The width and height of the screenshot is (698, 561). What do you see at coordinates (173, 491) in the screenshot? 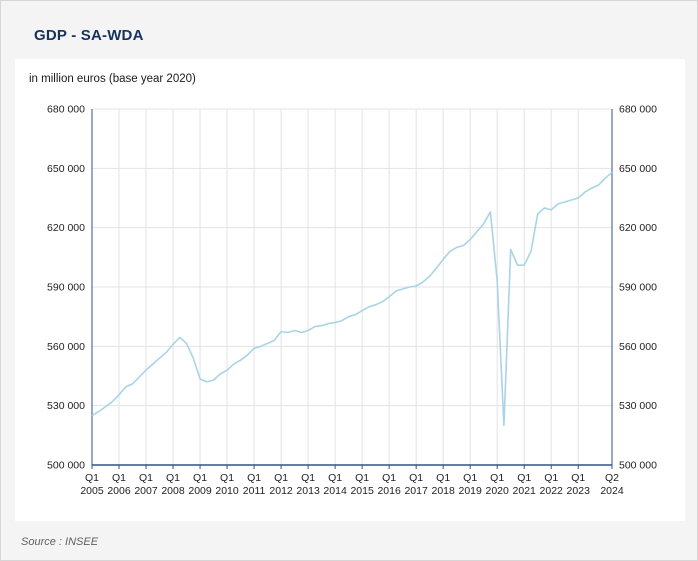
I see `x-tick-year: 2008` at bounding box center [173, 491].